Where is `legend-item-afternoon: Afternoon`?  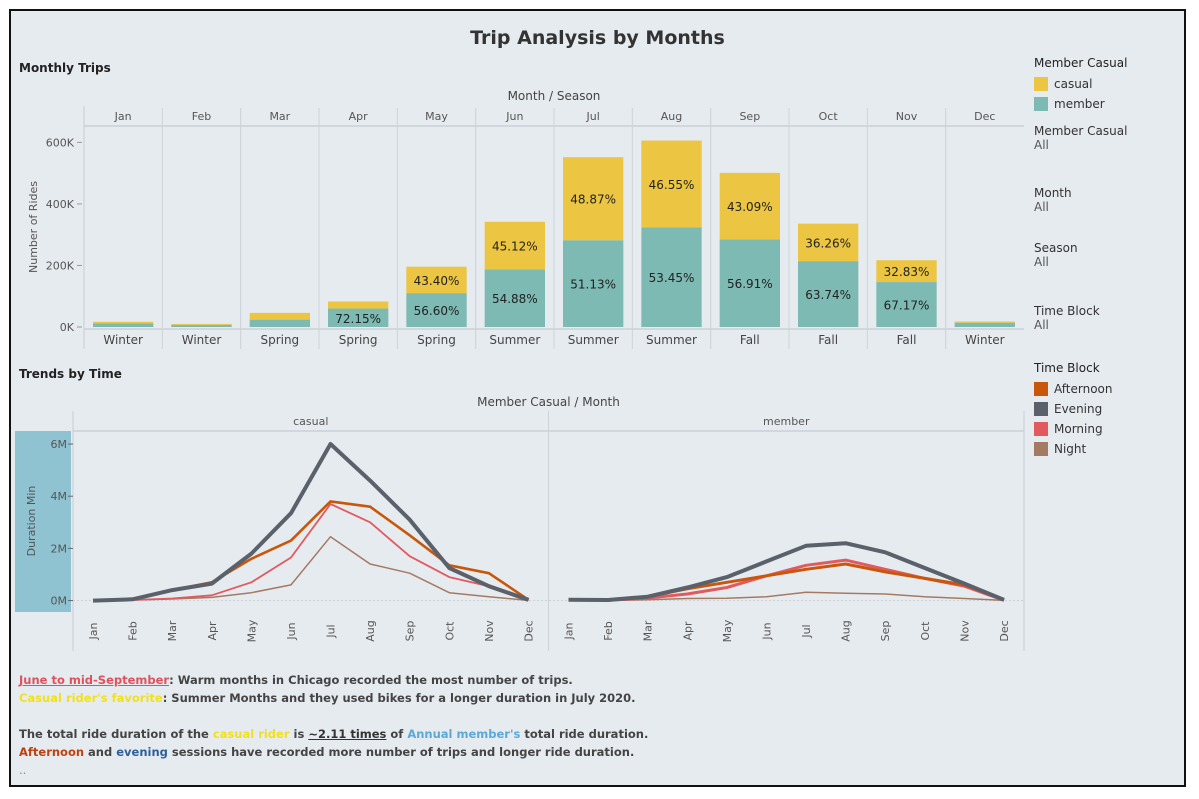 legend-item-afternoon: Afternoon is located at coordinates (1073, 389).